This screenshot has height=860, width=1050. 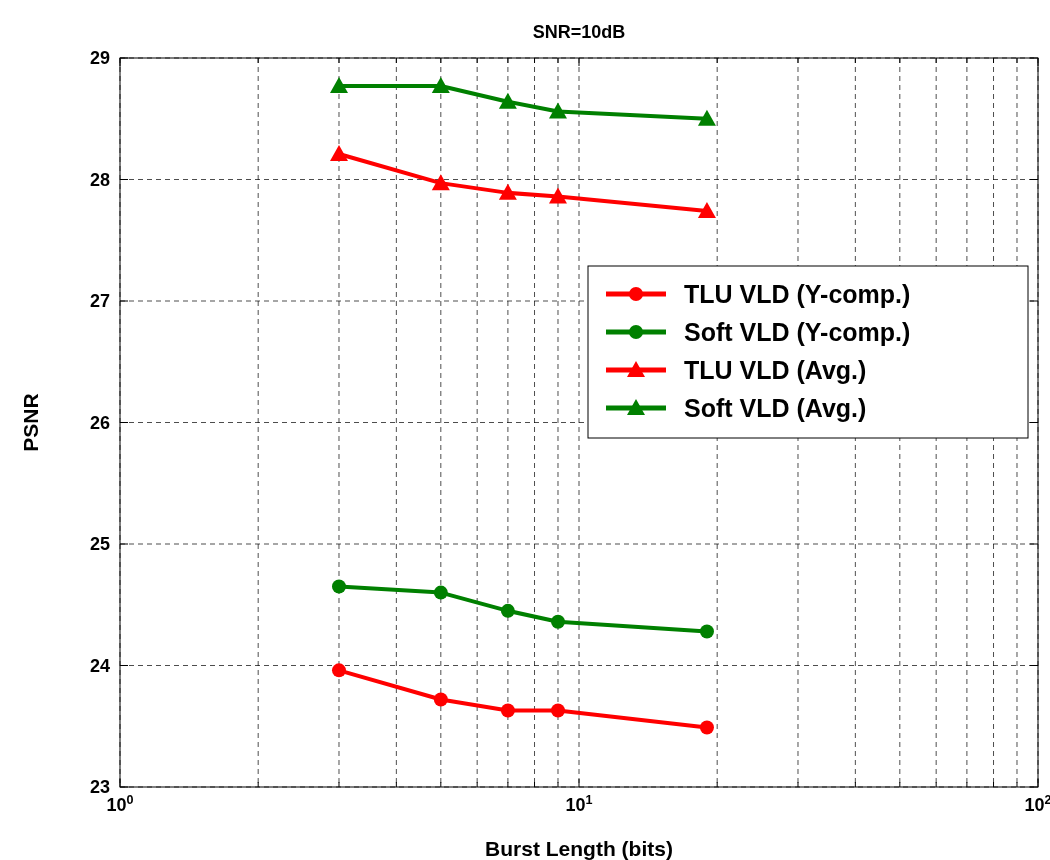 What do you see at coordinates (30, 422) in the screenshot?
I see `y-axis-title: PSNR` at bounding box center [30, 422].